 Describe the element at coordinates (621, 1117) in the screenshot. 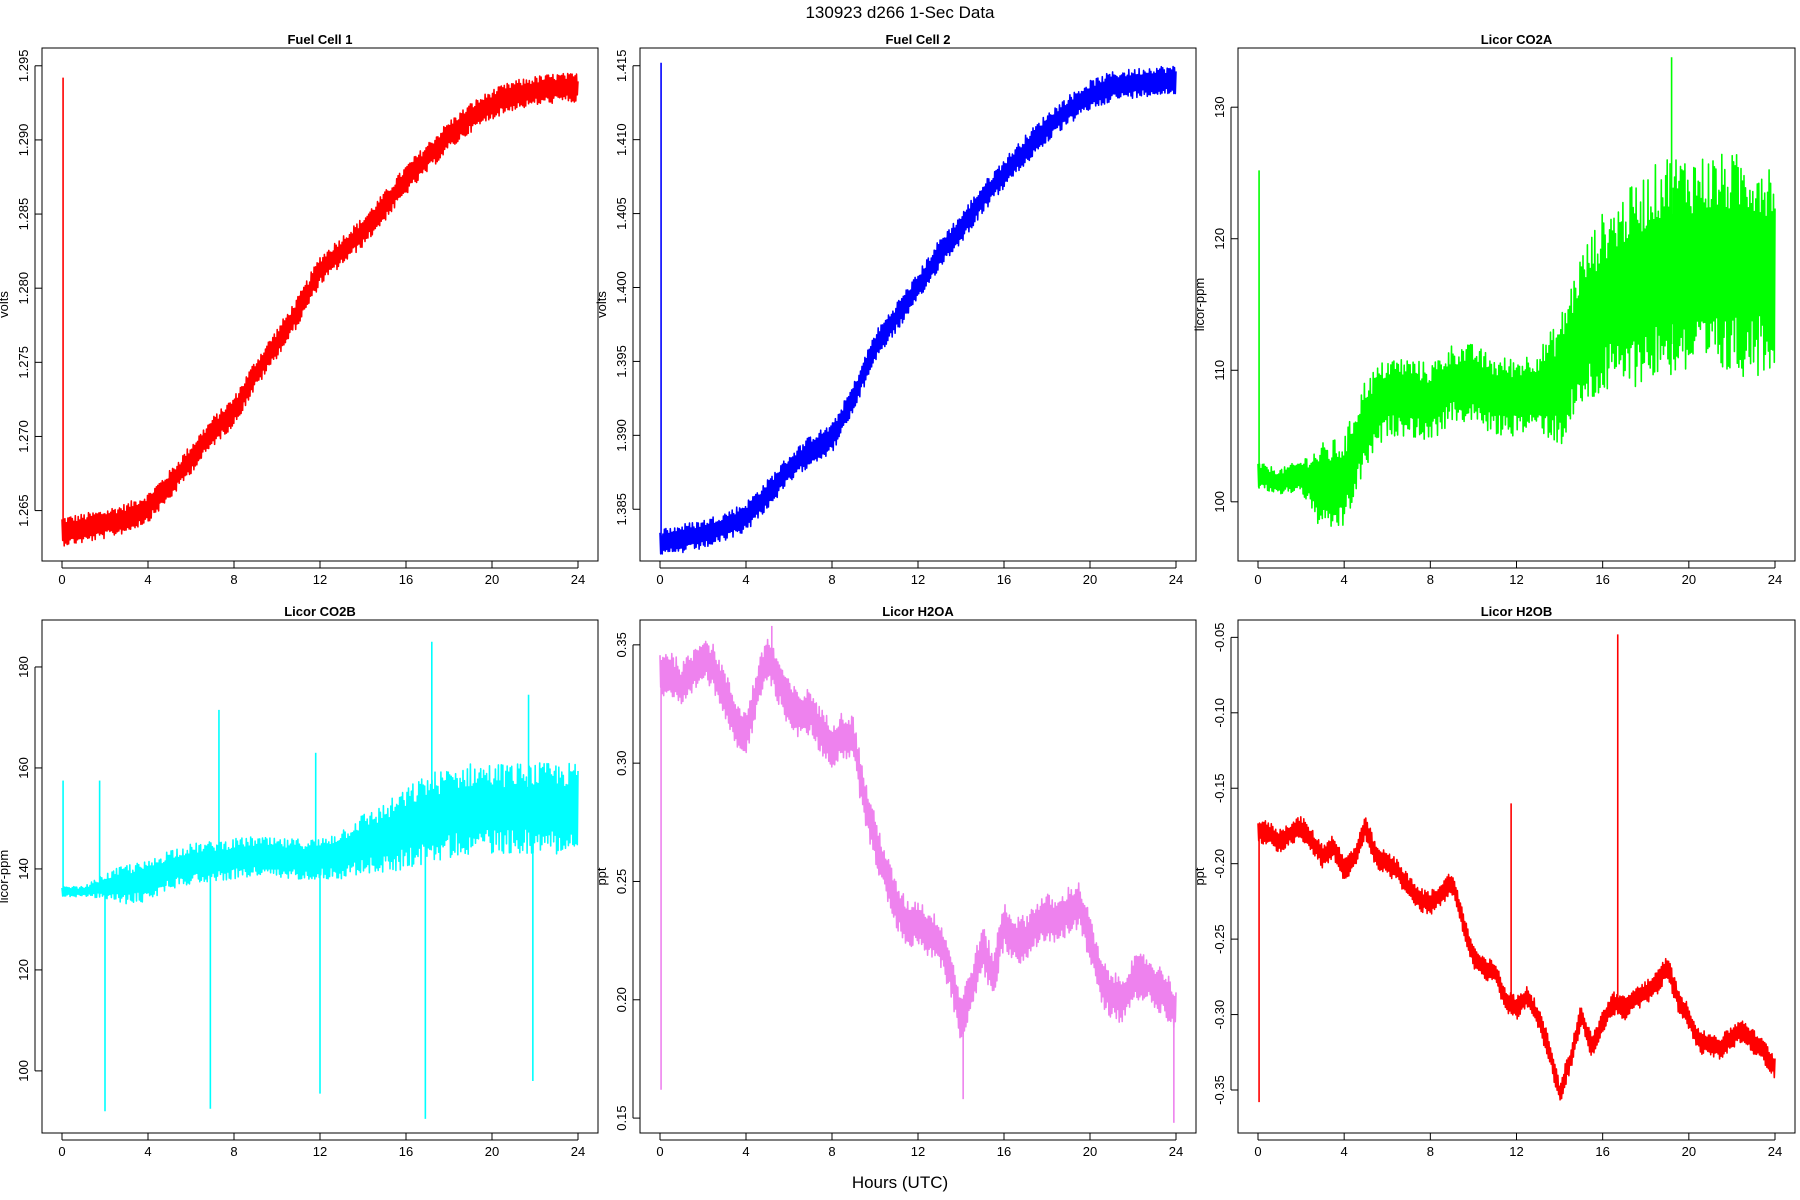

I see `y-tick-label: 0.15` at that location.